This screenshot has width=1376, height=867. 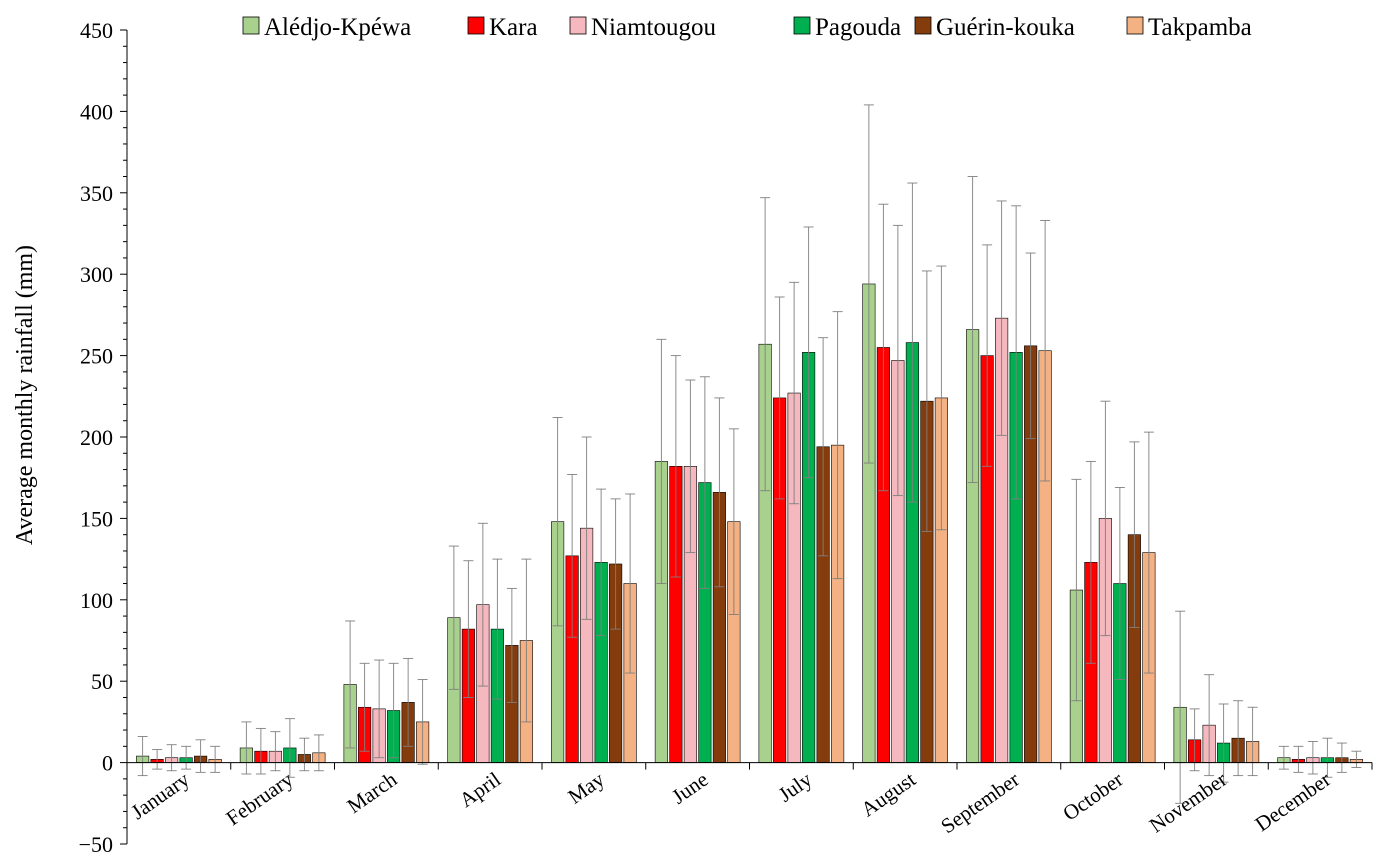 I want to click on error-bar-pagouda-october, so click(x=1119, y=584).